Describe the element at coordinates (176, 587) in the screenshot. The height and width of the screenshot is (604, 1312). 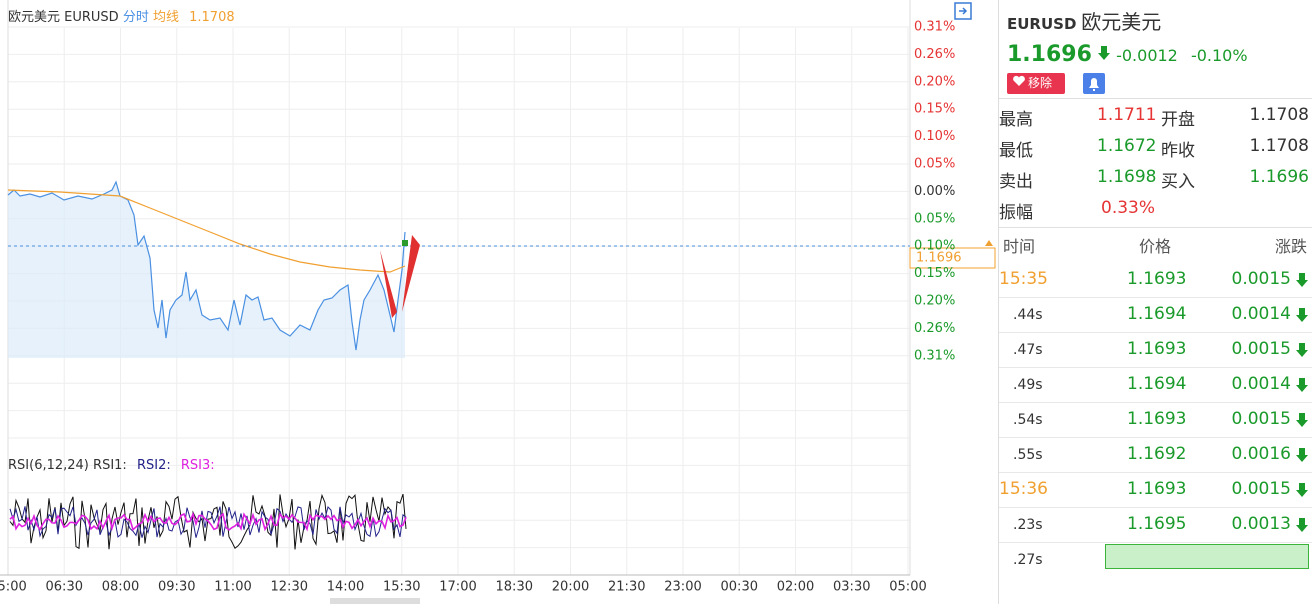
I see `time-tick-label: 09:30` at that location.